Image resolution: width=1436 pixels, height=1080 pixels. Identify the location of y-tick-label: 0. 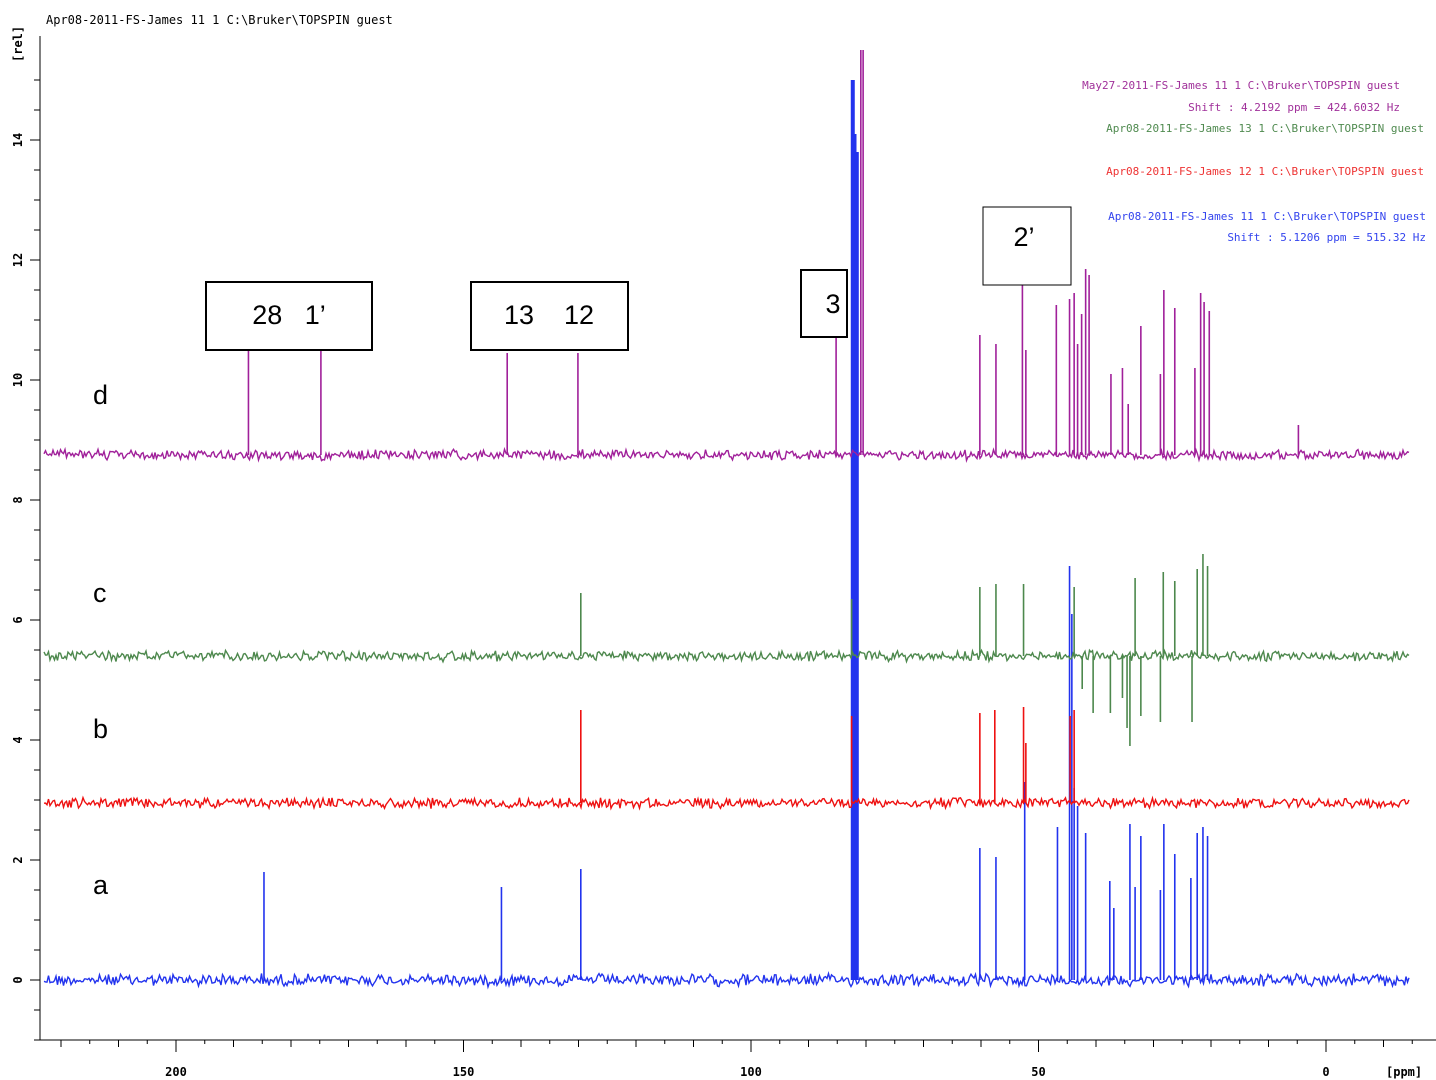
(18, 979).